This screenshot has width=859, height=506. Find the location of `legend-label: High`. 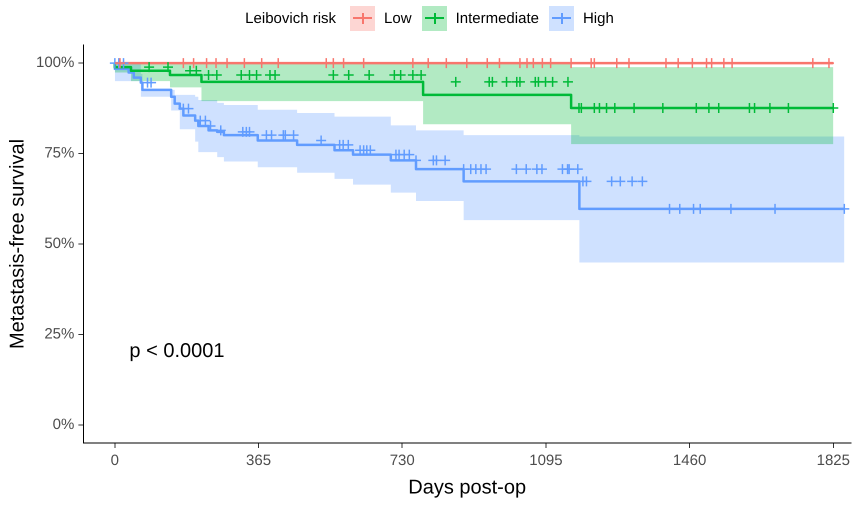

legend-label: High is located at coordinates (598, 18).